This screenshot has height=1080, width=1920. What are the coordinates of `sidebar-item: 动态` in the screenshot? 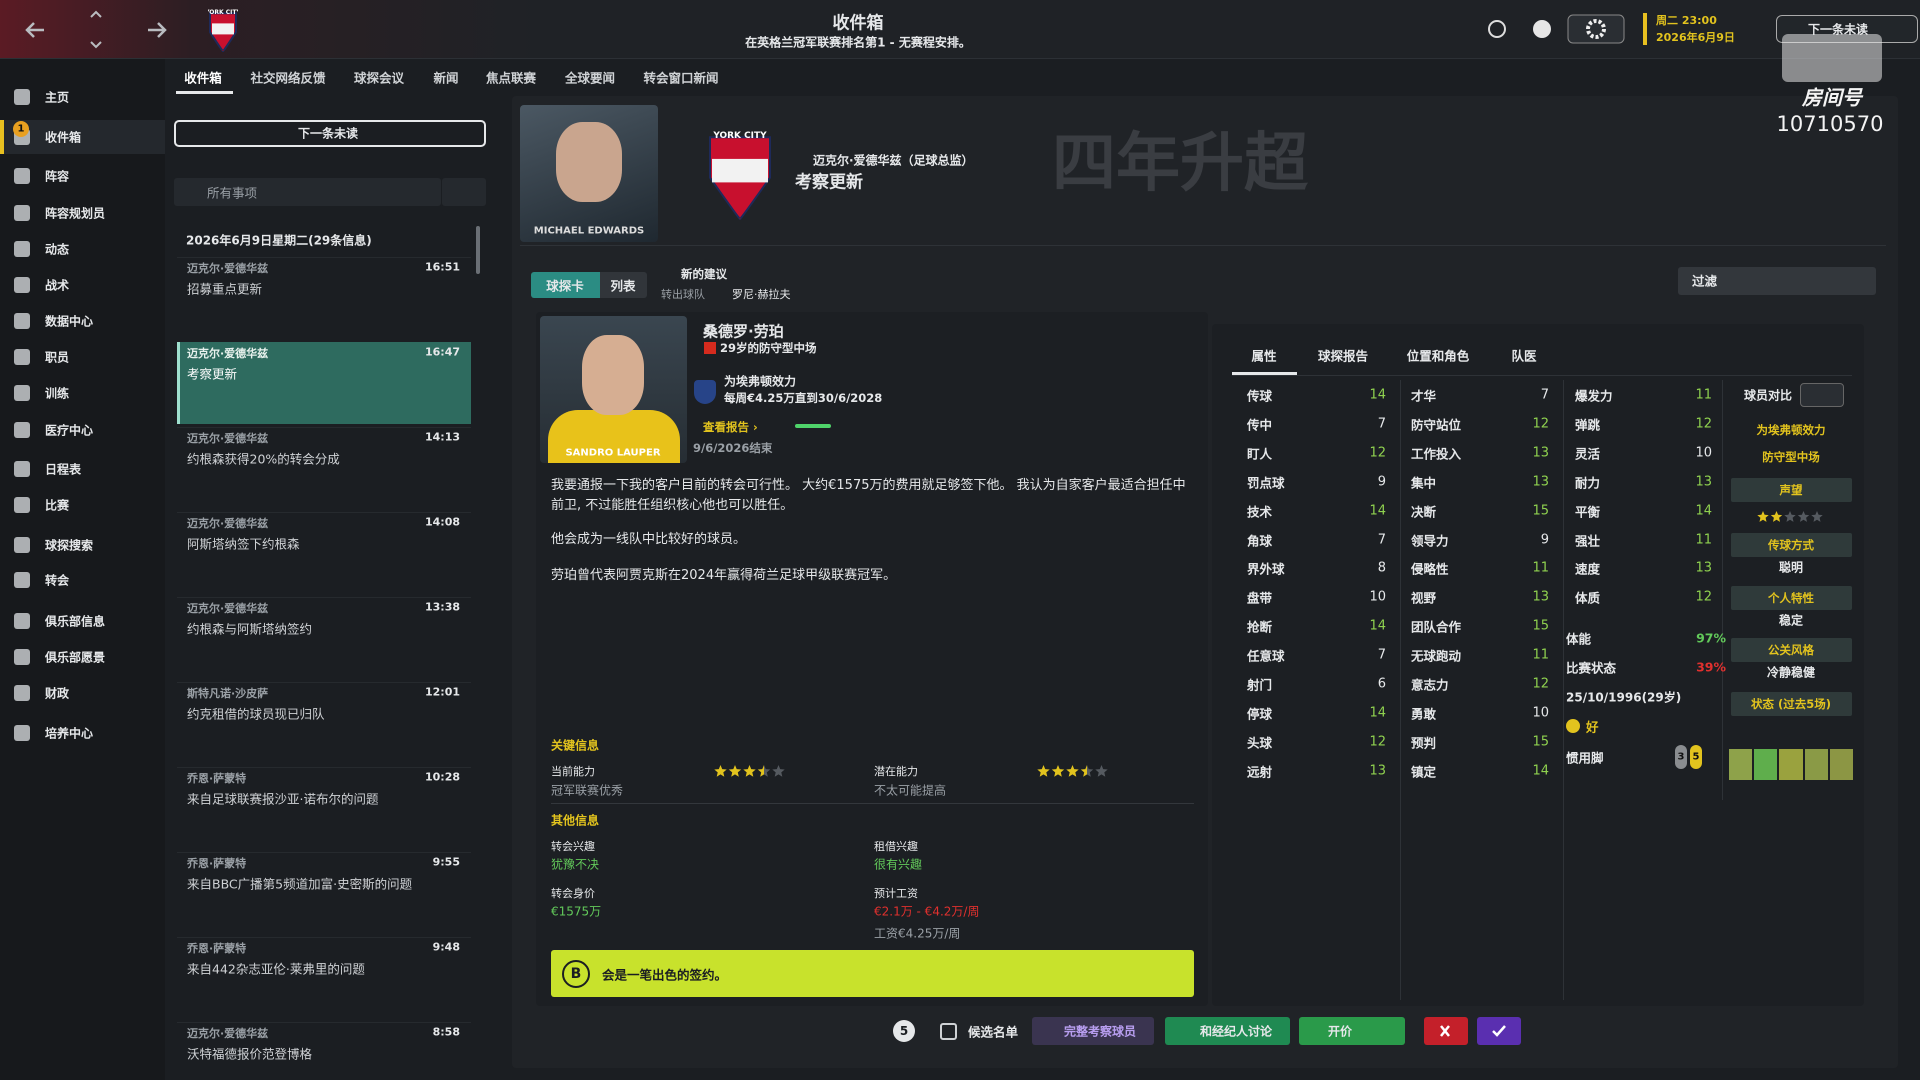 It's located at (57, 249).